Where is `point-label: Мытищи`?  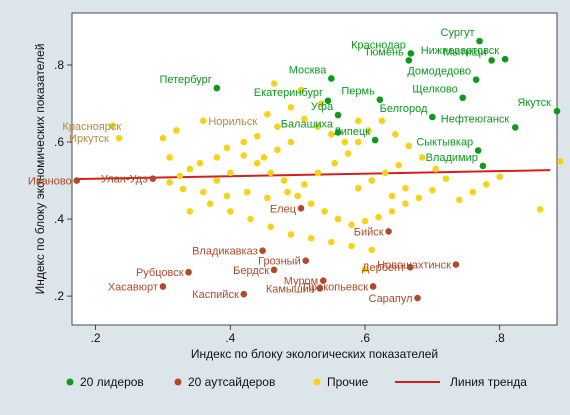
point-label: Мытищи is located at coordinates (464, 52).